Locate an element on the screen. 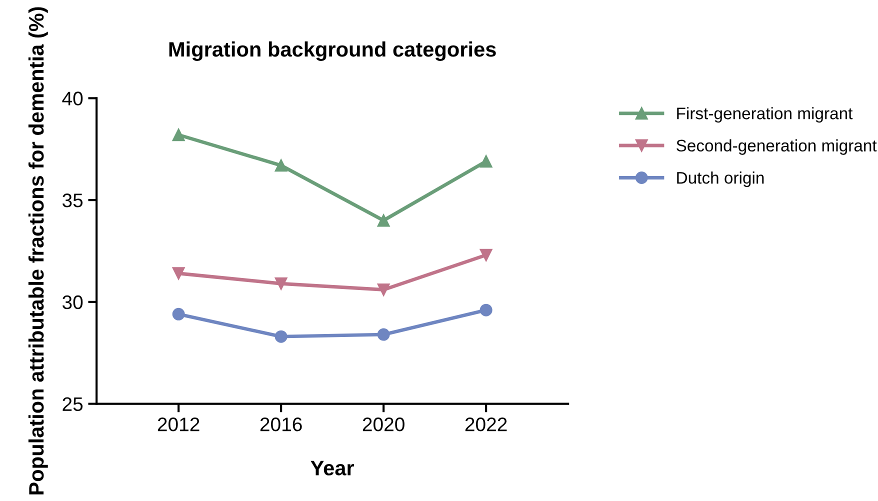 Image resolution: width=878 pixels, height=501 pixels. x-tick-label: 2022 is located at coordinates (486, 425).